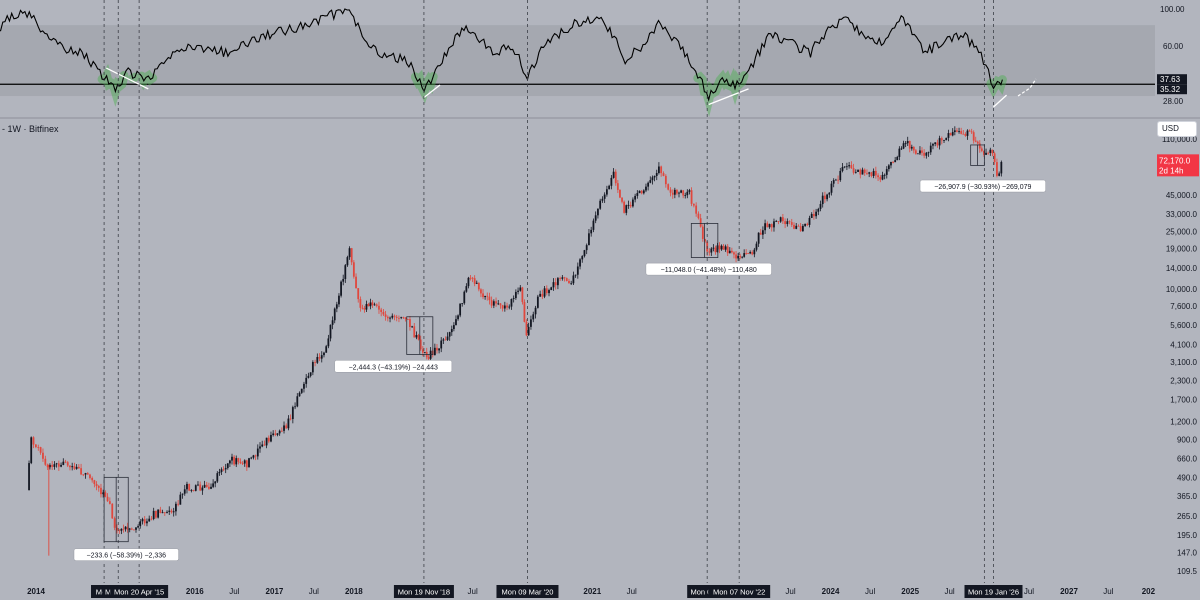 The width and height of the screenshot is (1200, 600). I want to click on date-marker-tag, so click(739, 591).